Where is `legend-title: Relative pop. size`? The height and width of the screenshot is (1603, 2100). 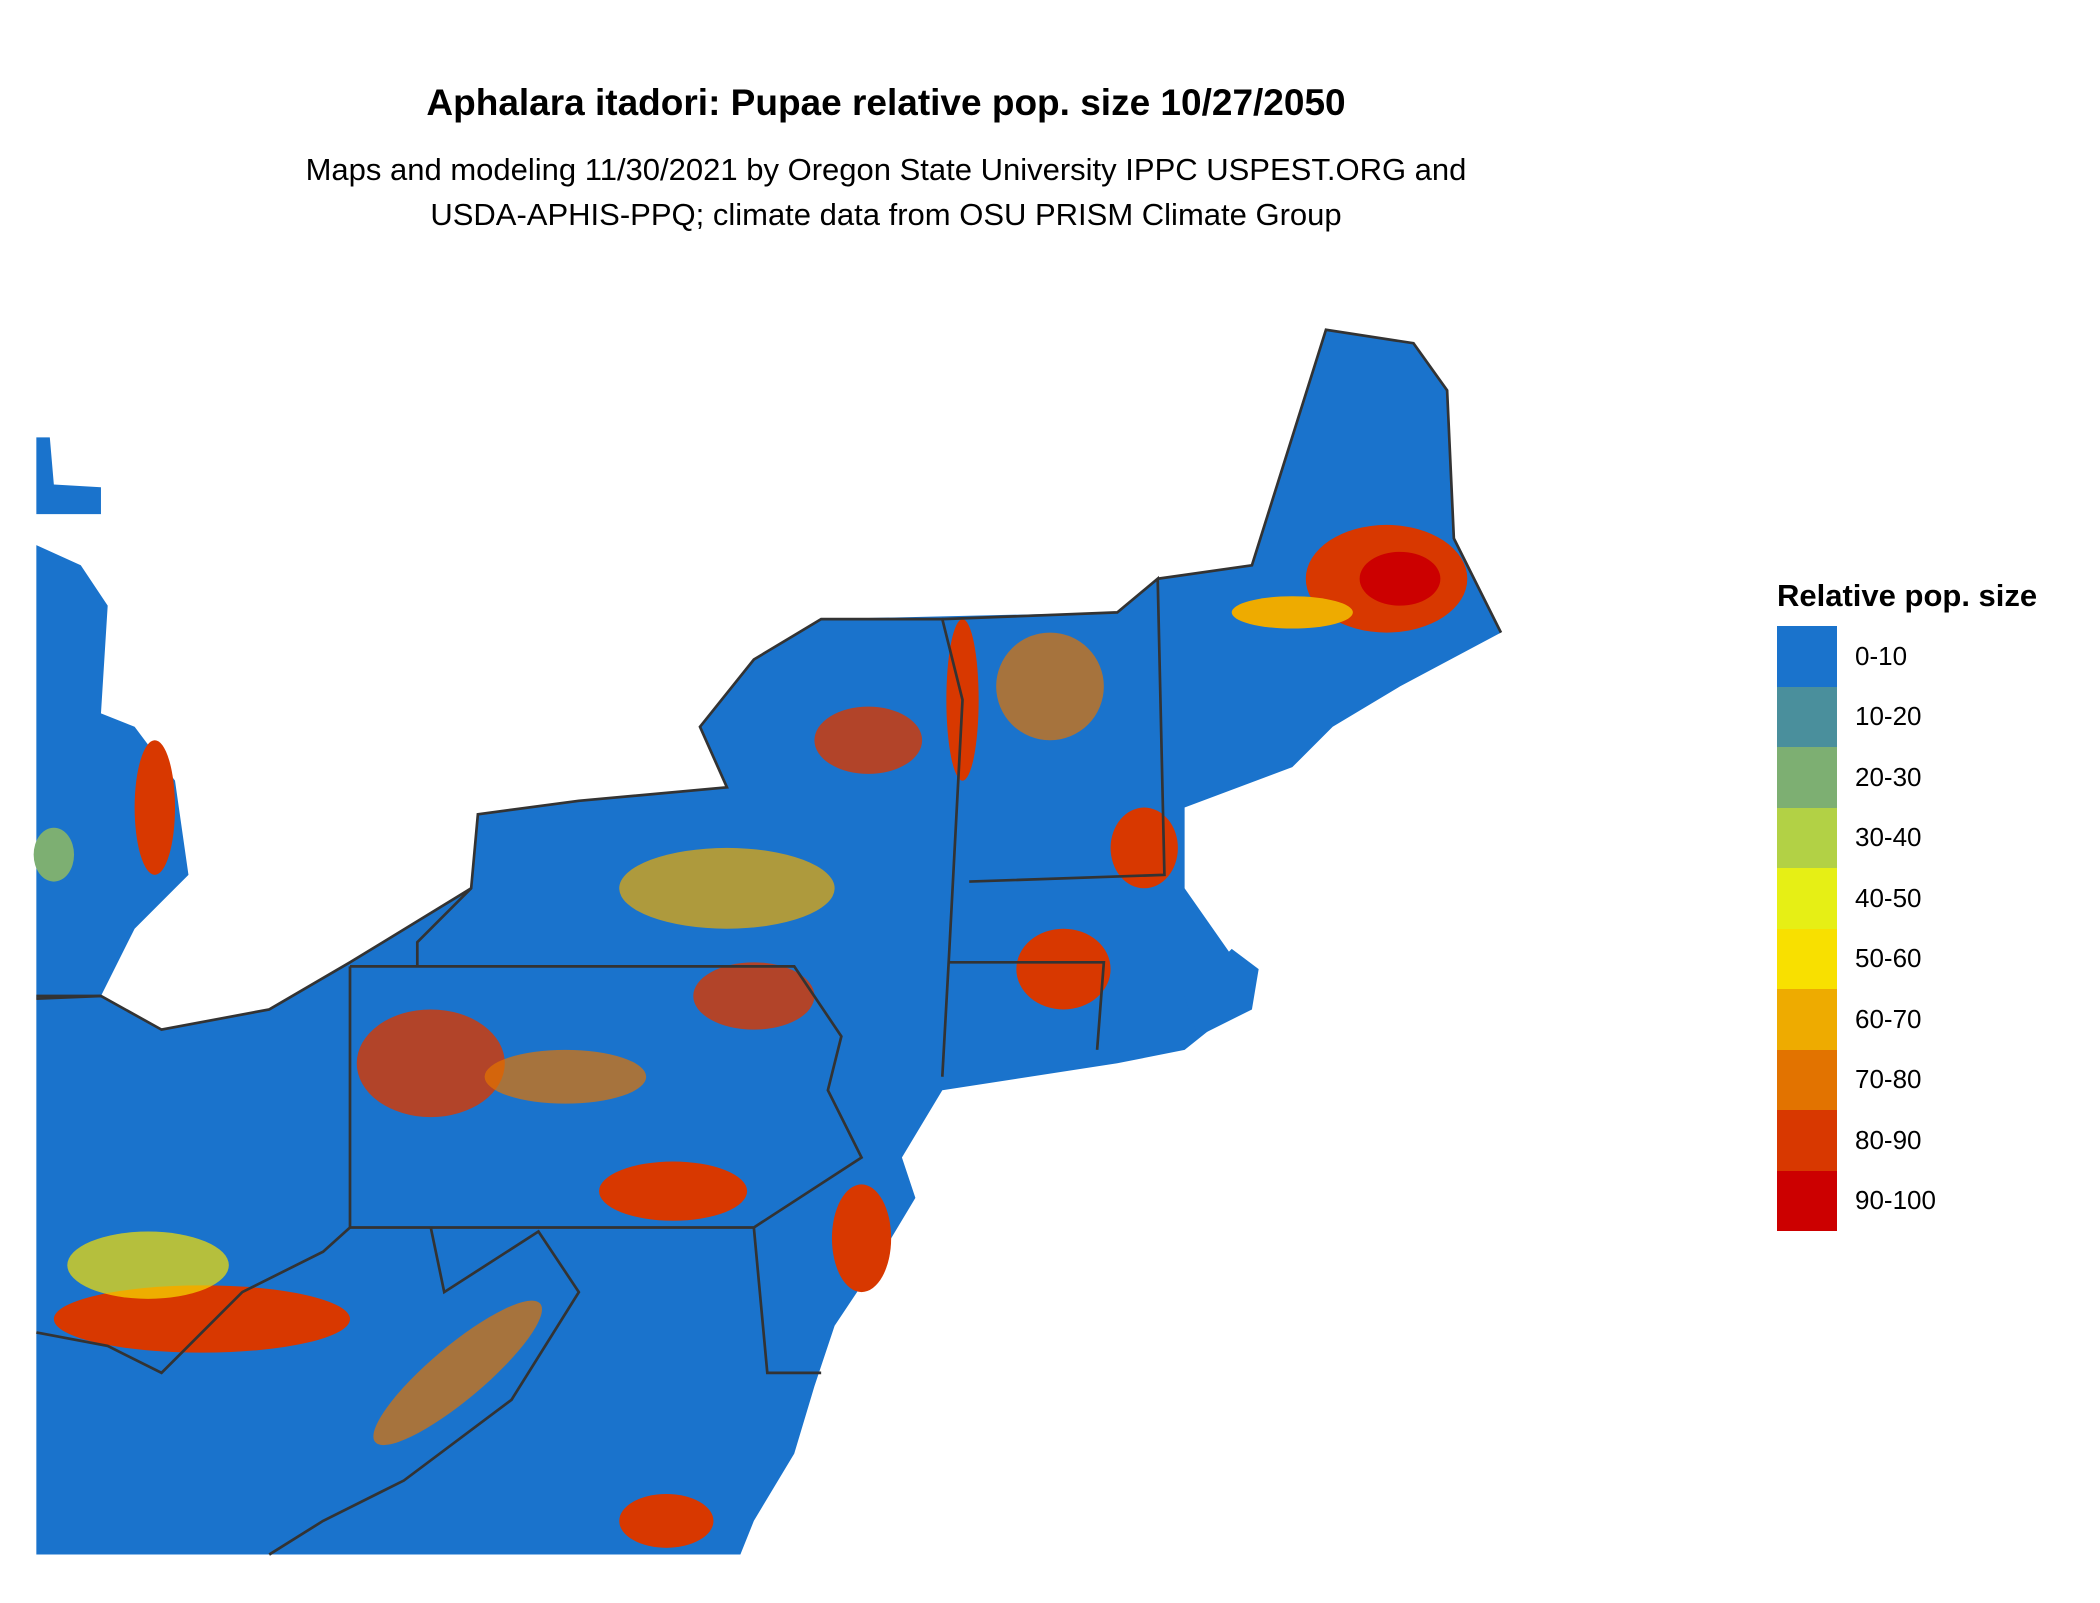
legend-title: Relative pop. size is located at coordinates (1907, 595).